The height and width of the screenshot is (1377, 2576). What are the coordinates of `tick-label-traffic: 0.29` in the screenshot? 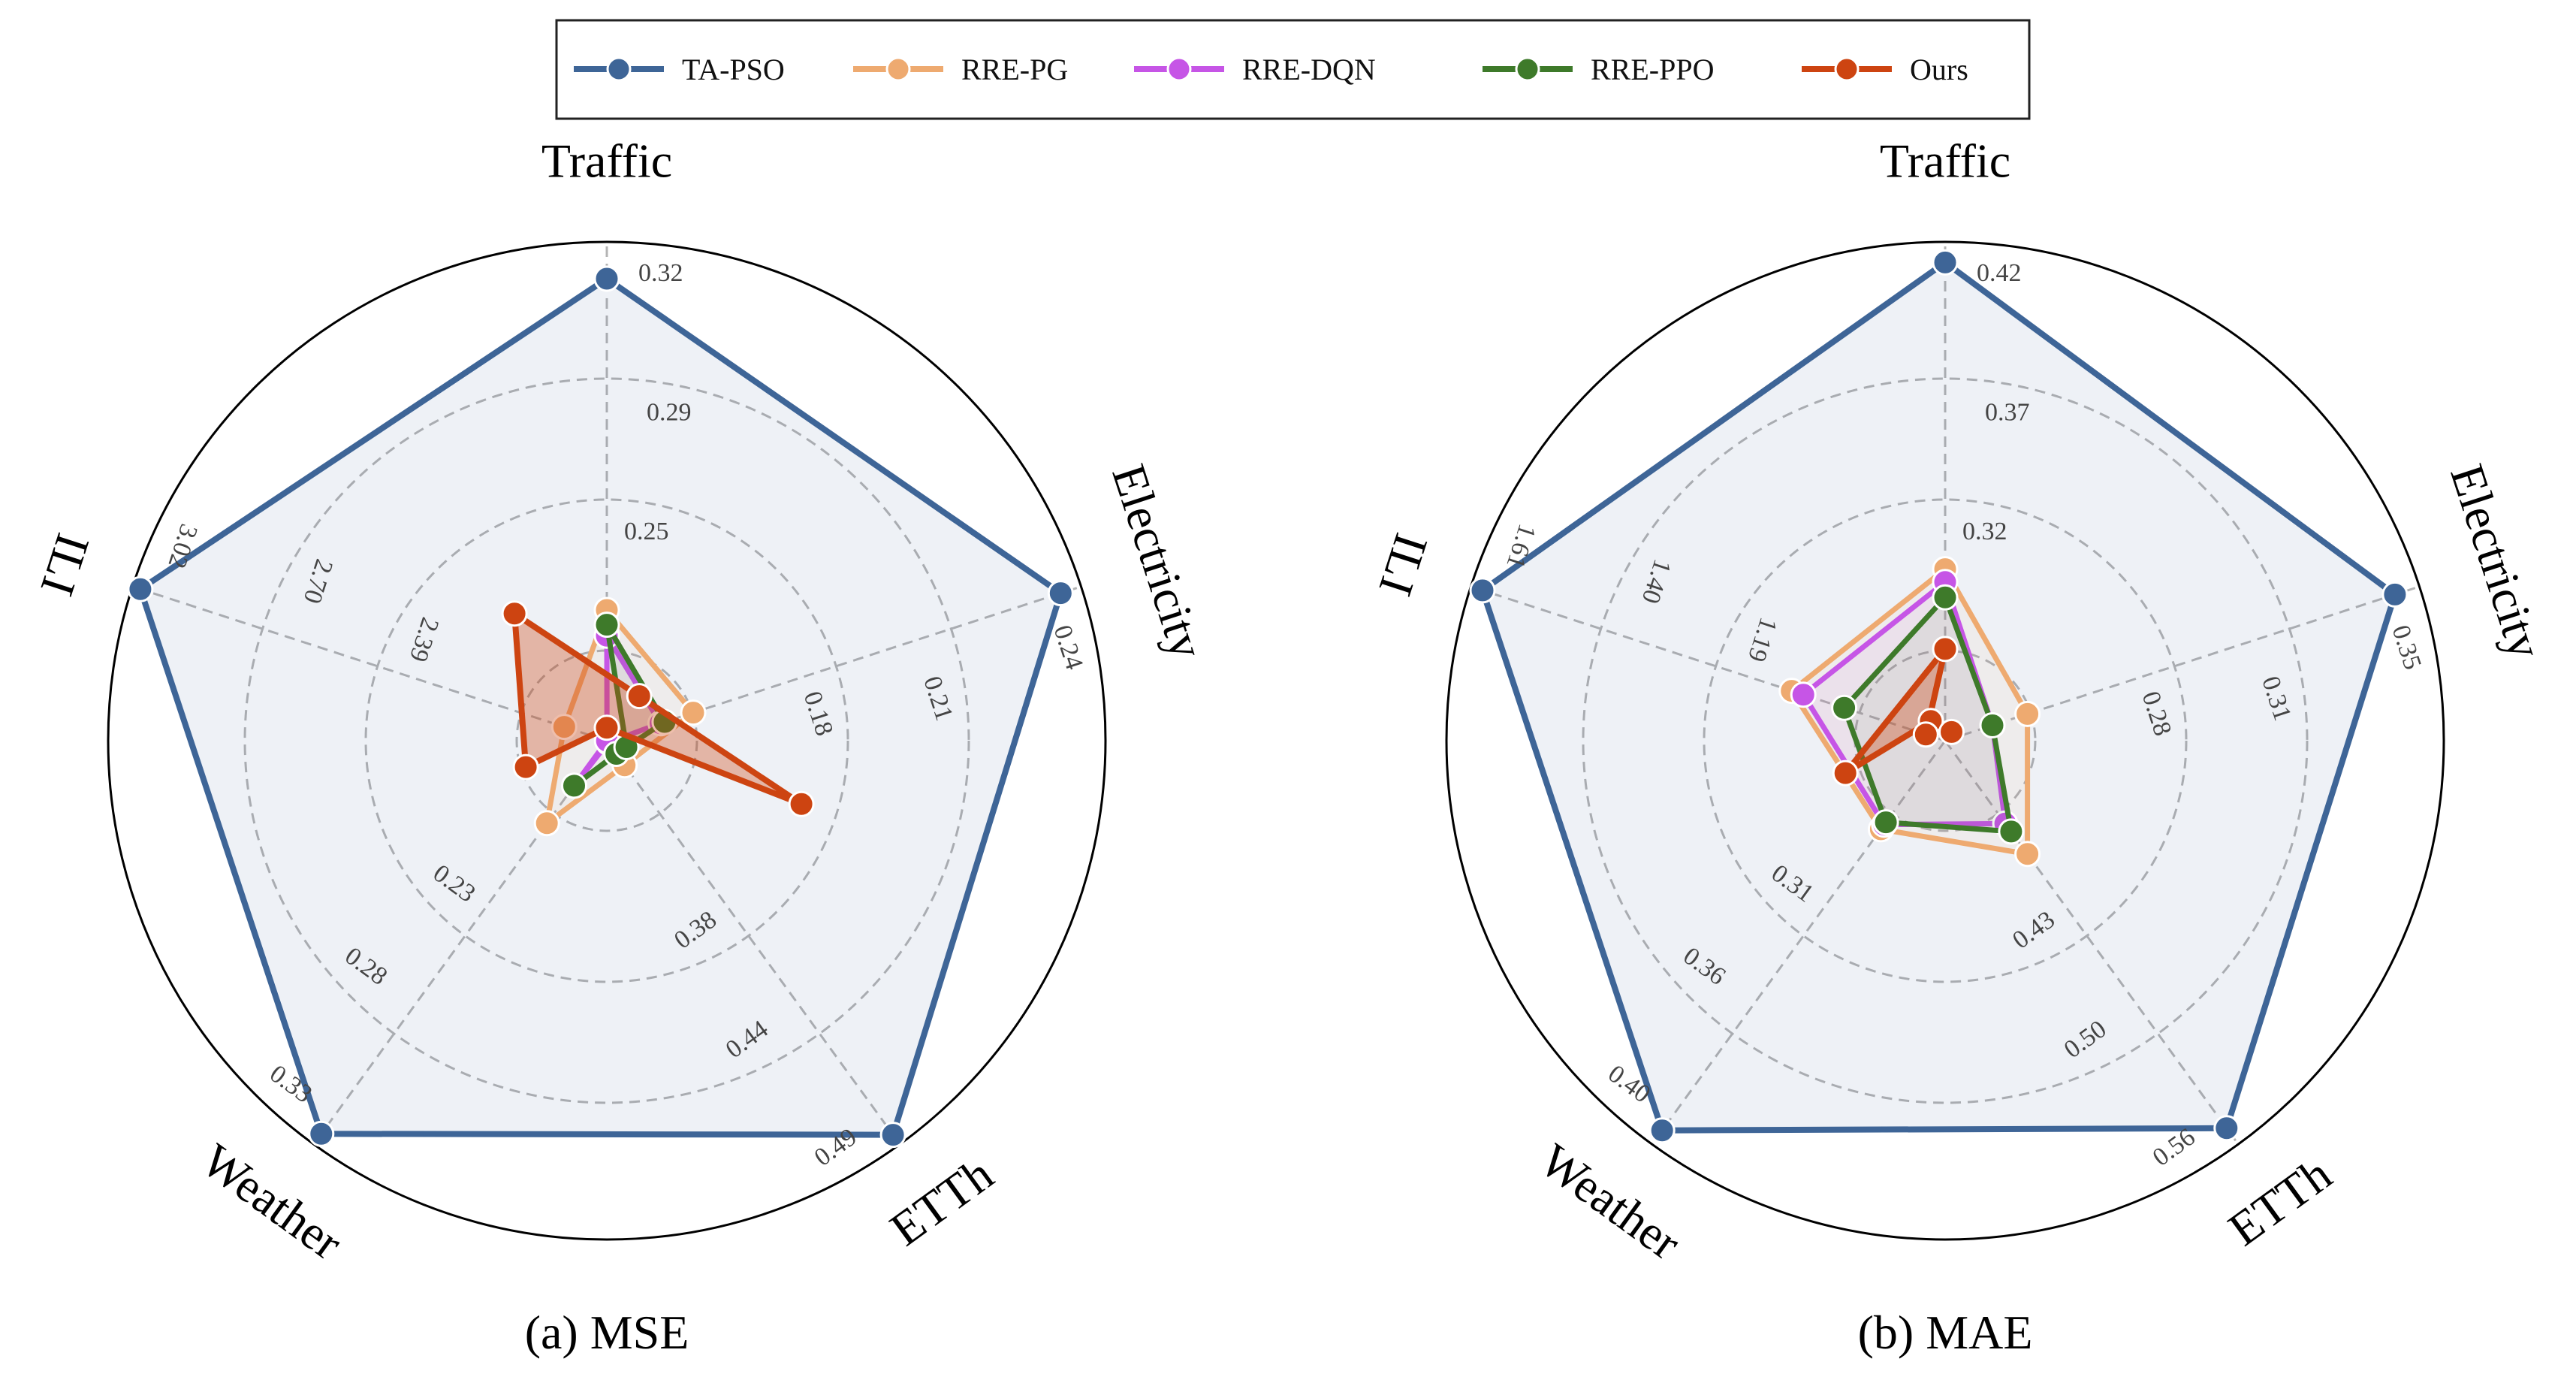 It's located at (669, 413).